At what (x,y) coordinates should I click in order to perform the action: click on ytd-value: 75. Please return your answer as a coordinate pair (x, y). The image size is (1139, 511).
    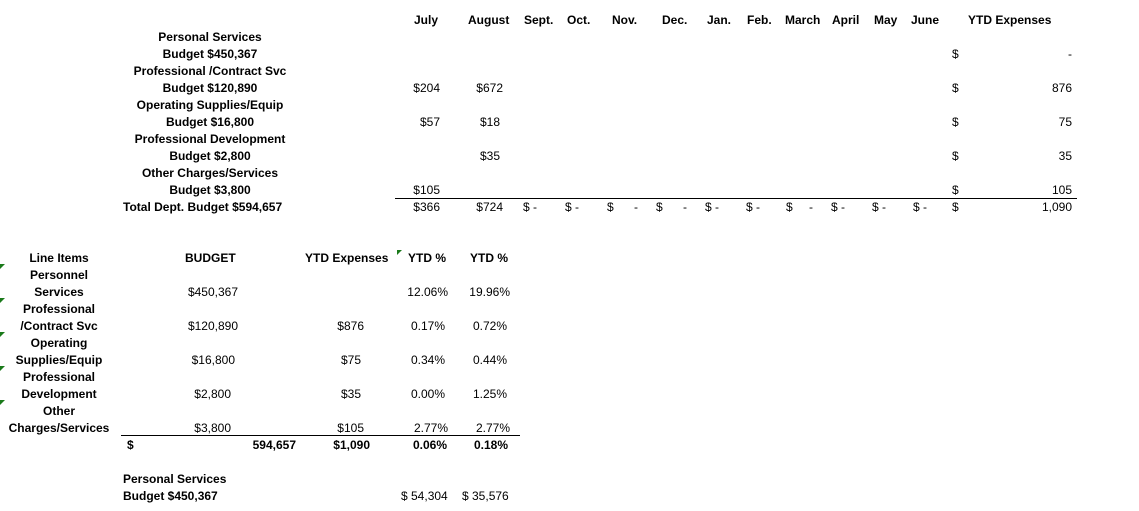
    Looking at the image, I should click on (1065, 122).